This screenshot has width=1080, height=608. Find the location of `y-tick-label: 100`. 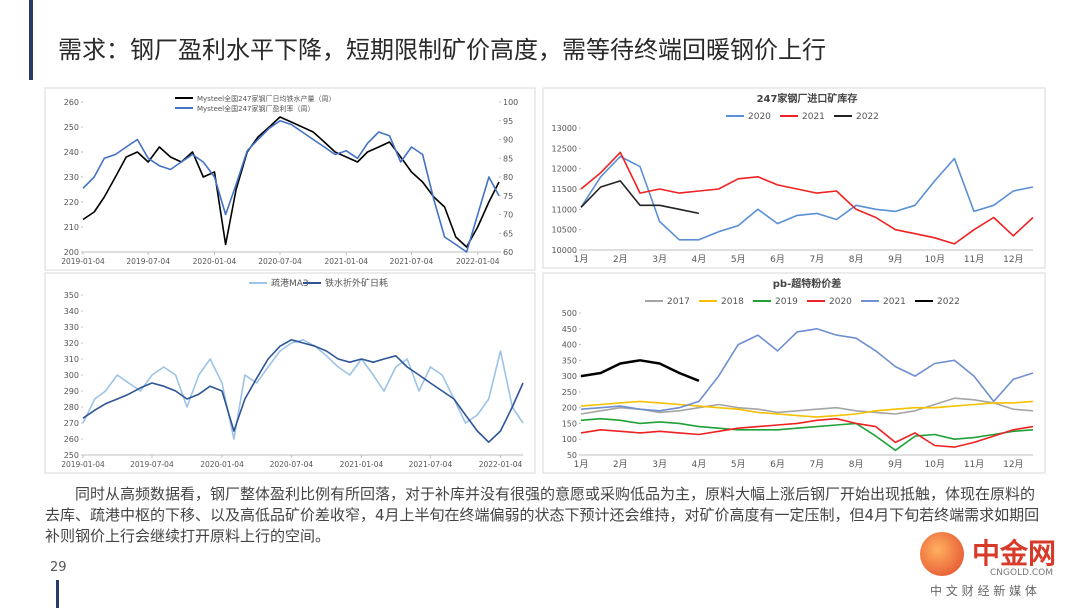

y-tick-label: 100 is located at coordinates (569, 439).